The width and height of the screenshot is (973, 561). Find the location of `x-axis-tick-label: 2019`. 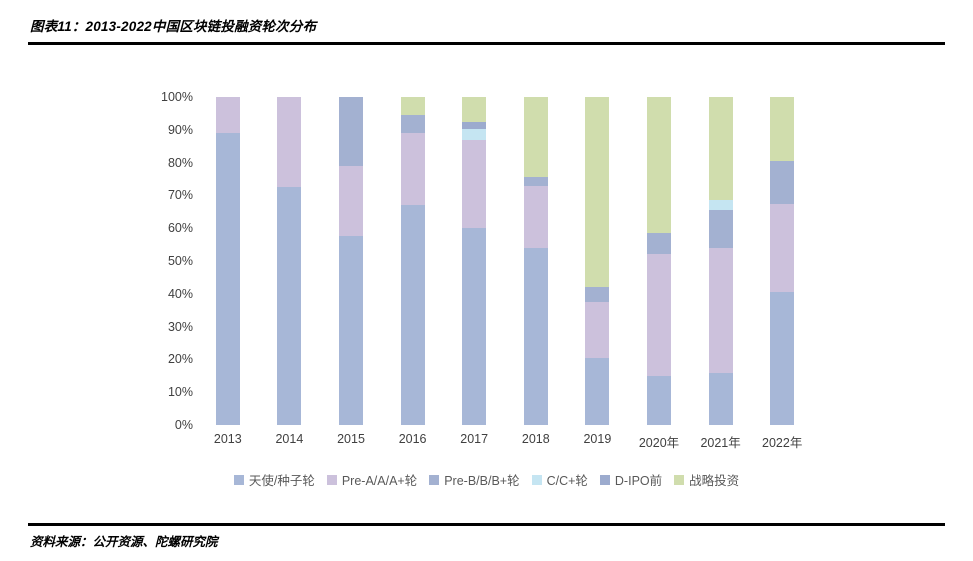

x-axis-tick-label: 2019 is located at coordinates (597, 439).